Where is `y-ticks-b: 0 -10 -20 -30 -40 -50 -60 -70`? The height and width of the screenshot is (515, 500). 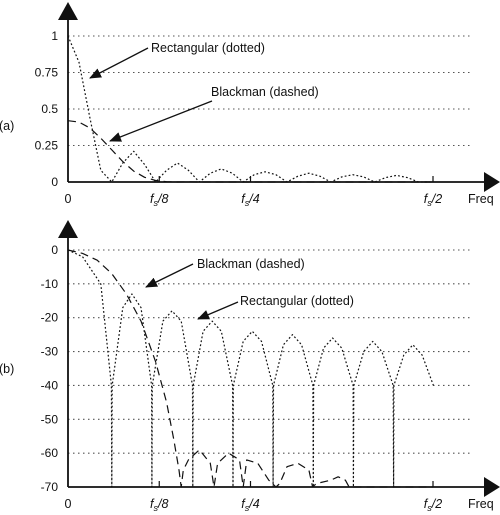 y-ticks-b: 0 -10 -20 -30 -40 -50 -60 -70 is located at coordinates (50, 368).